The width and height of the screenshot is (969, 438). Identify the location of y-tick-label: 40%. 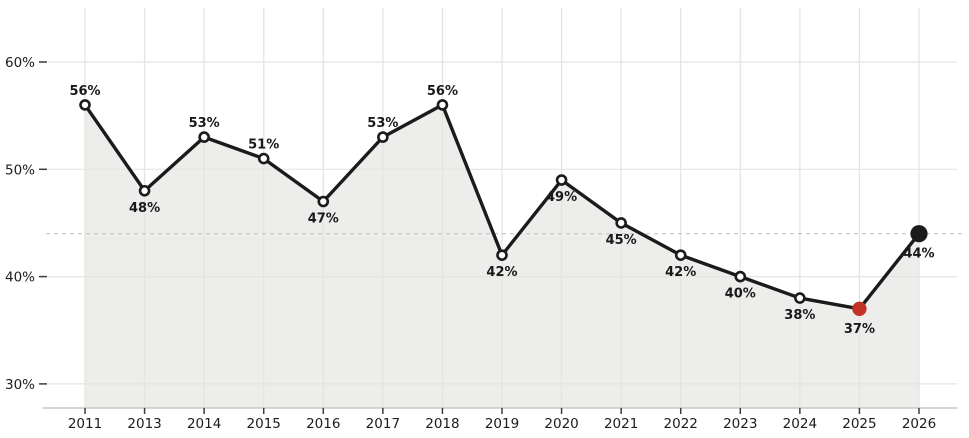
(20, 278).